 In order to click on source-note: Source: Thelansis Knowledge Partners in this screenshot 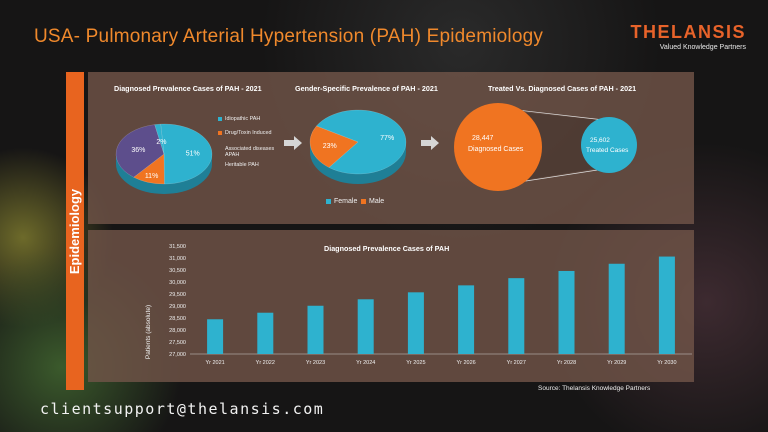, I will do `click(594, 388)`.